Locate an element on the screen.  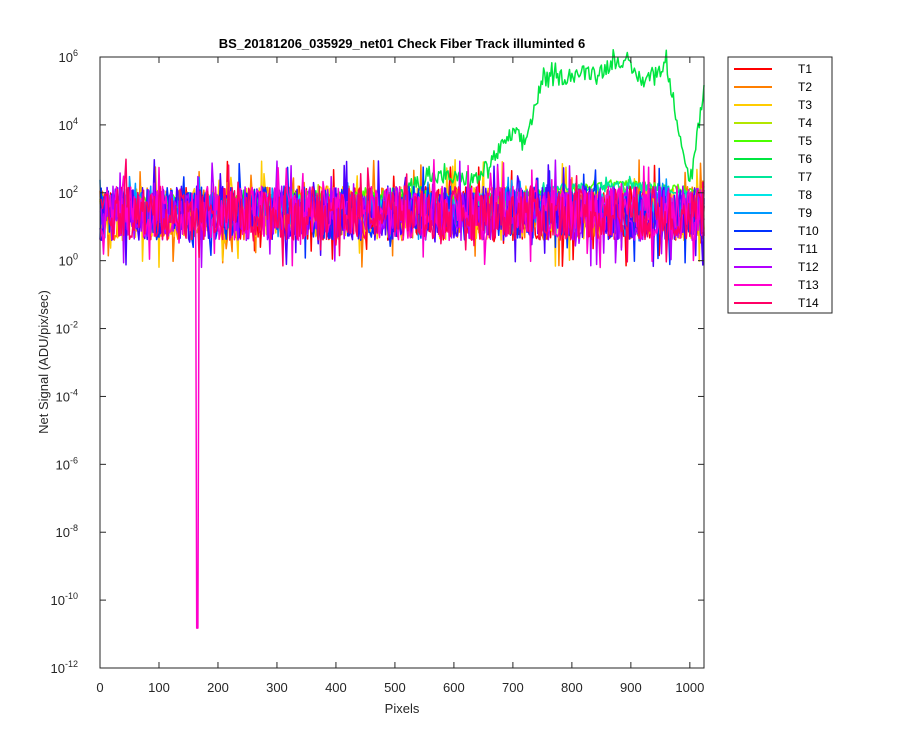
legend-label-t13: T13 is located at coordinates (808, 285).